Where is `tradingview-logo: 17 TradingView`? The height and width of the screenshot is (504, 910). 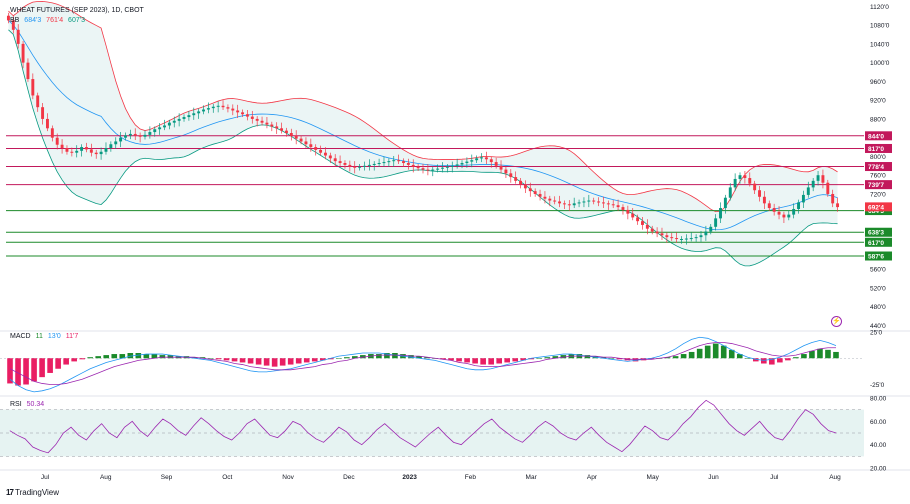 tradingview-logo: 17 TradingView is located at coordinates (33, 492).